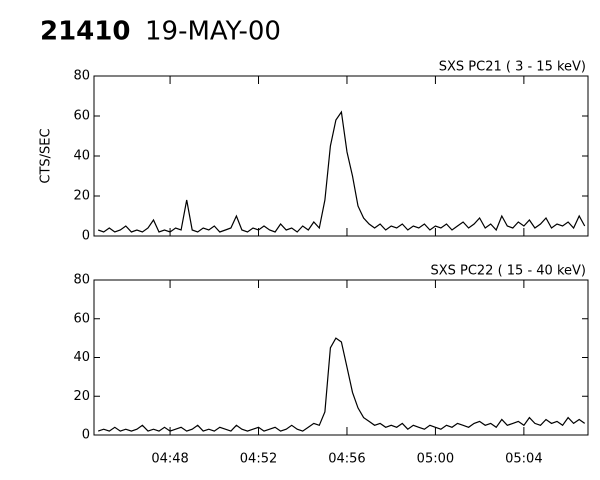 The width and height of the screenshot is (600, 480). Describe the element at coordinates (508, 271) in the screenshot. I see `panel-label: SXS PC22 ( 15 - 40 keV)` at that location.